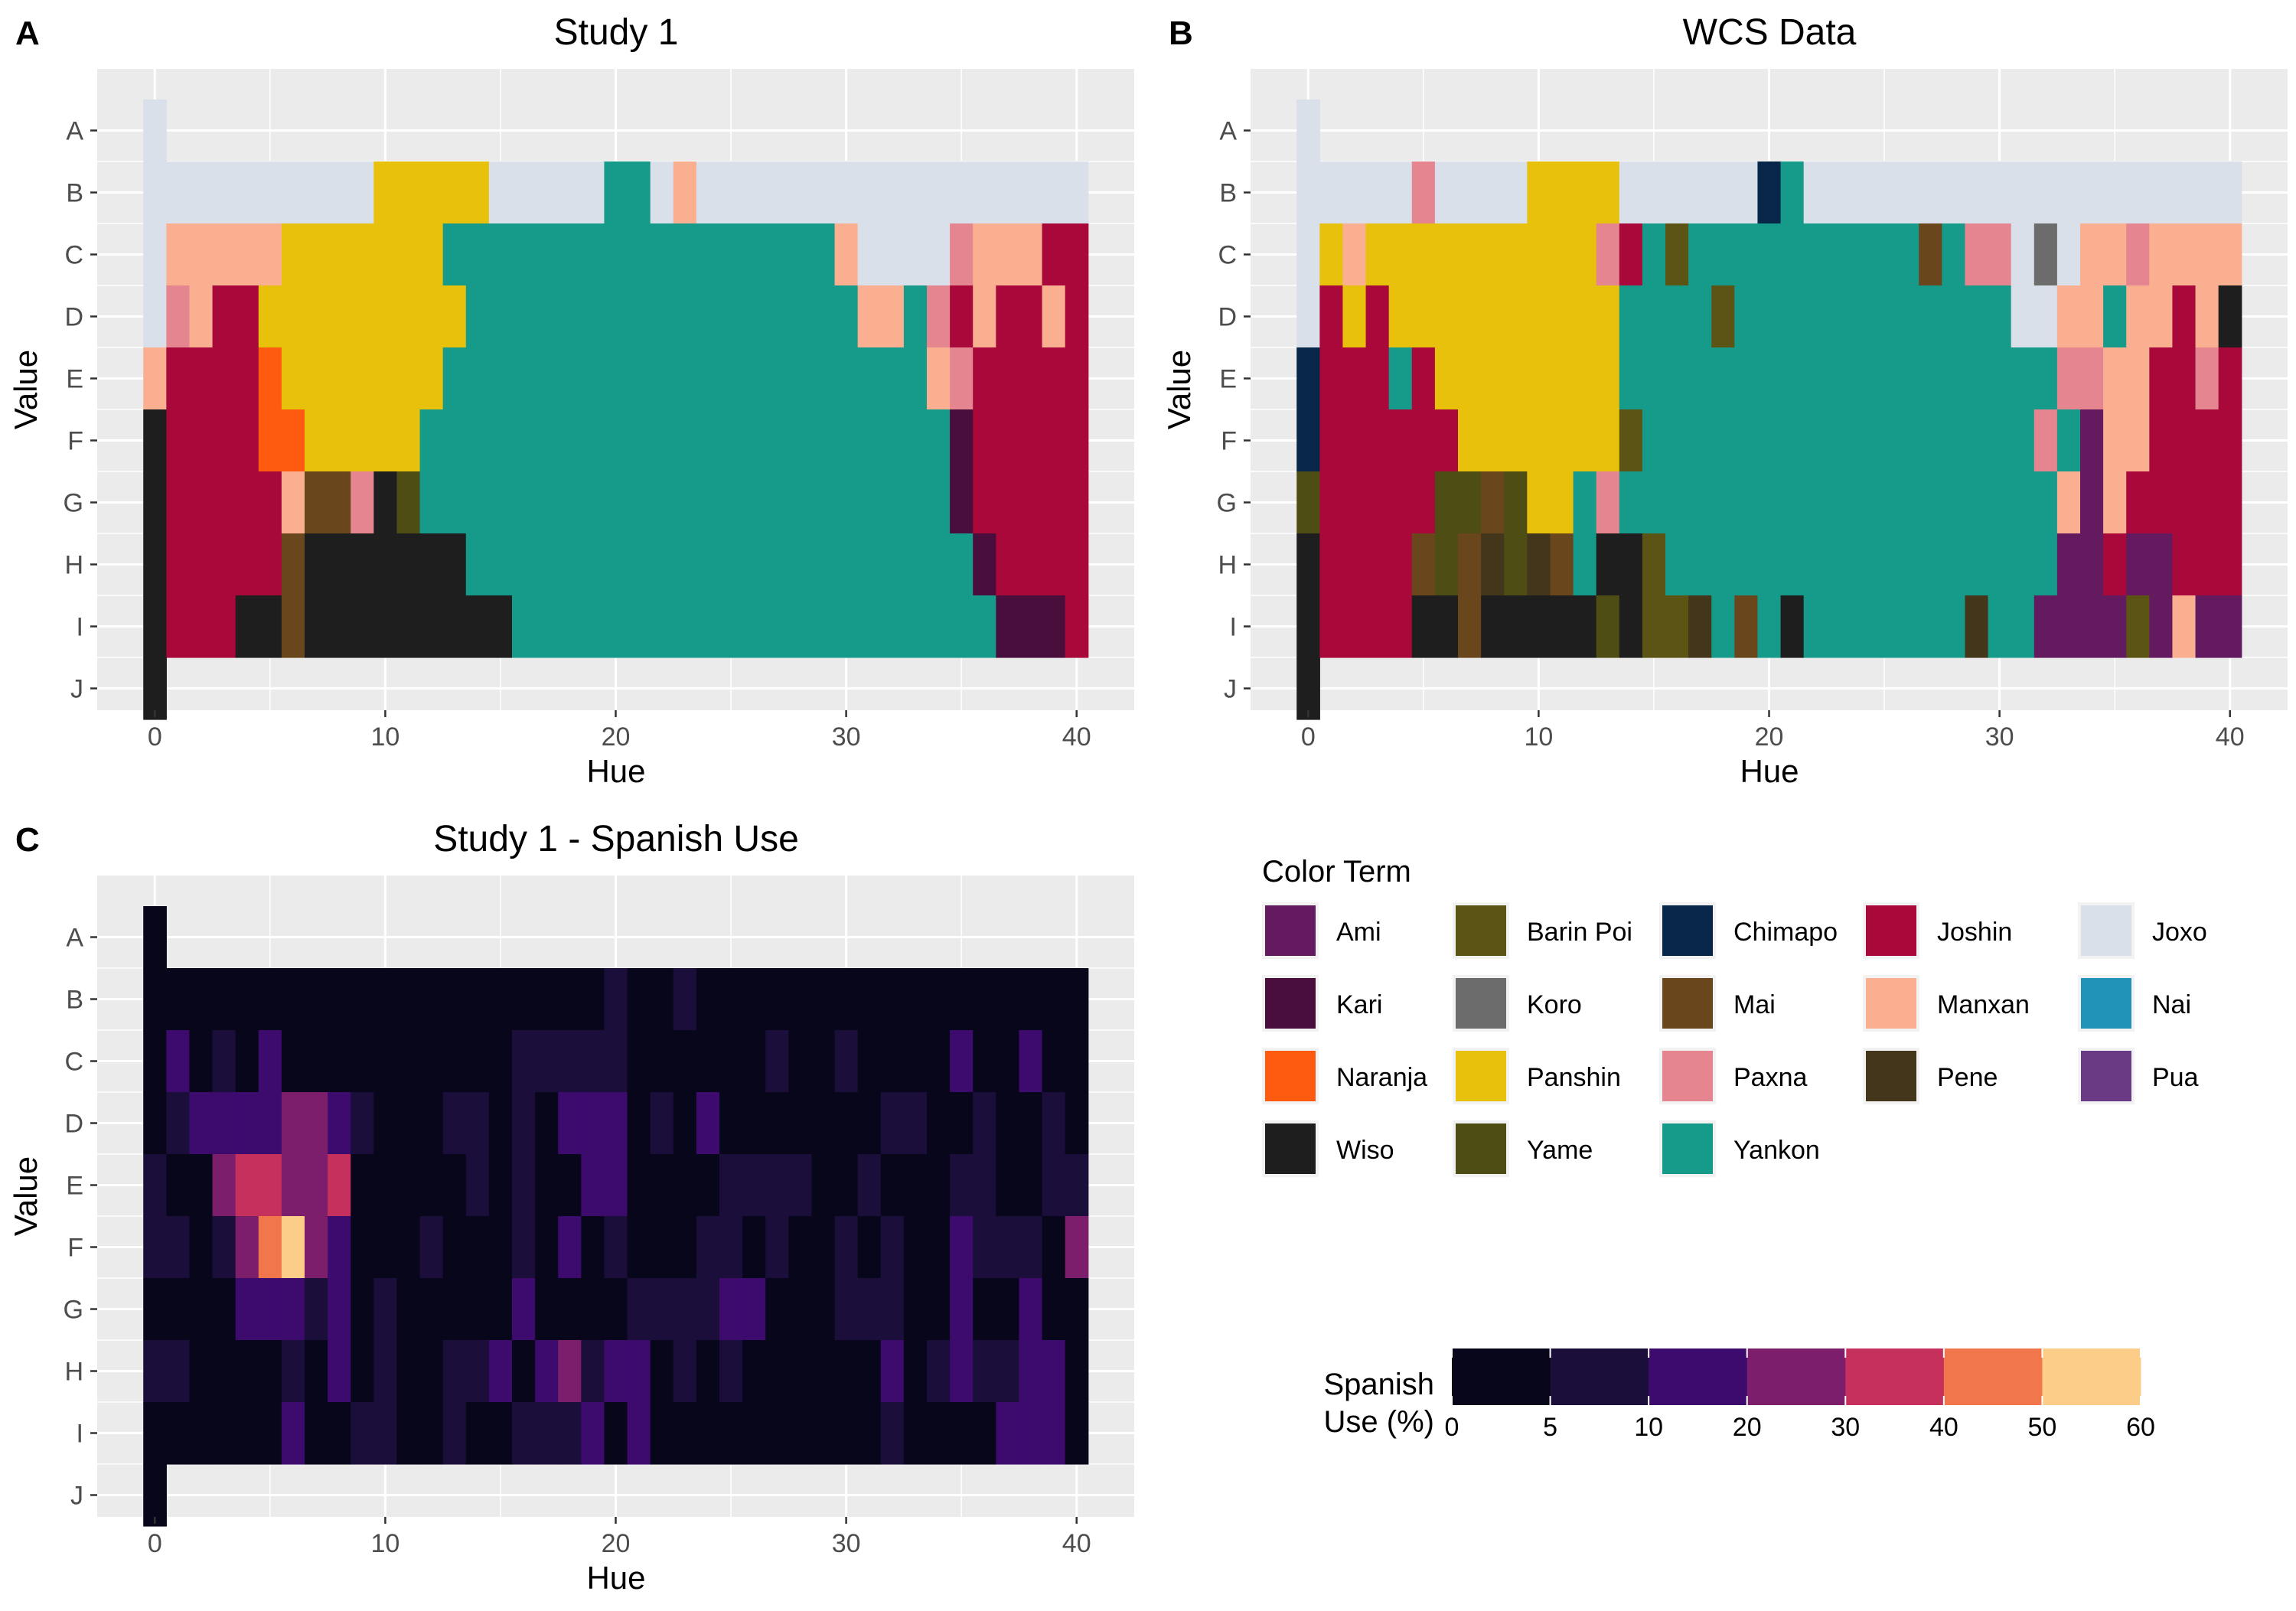 The width and height of the screenshot is (2296, 1611). I want to click on panel-a-cell-manxan, so click(1008, 254).